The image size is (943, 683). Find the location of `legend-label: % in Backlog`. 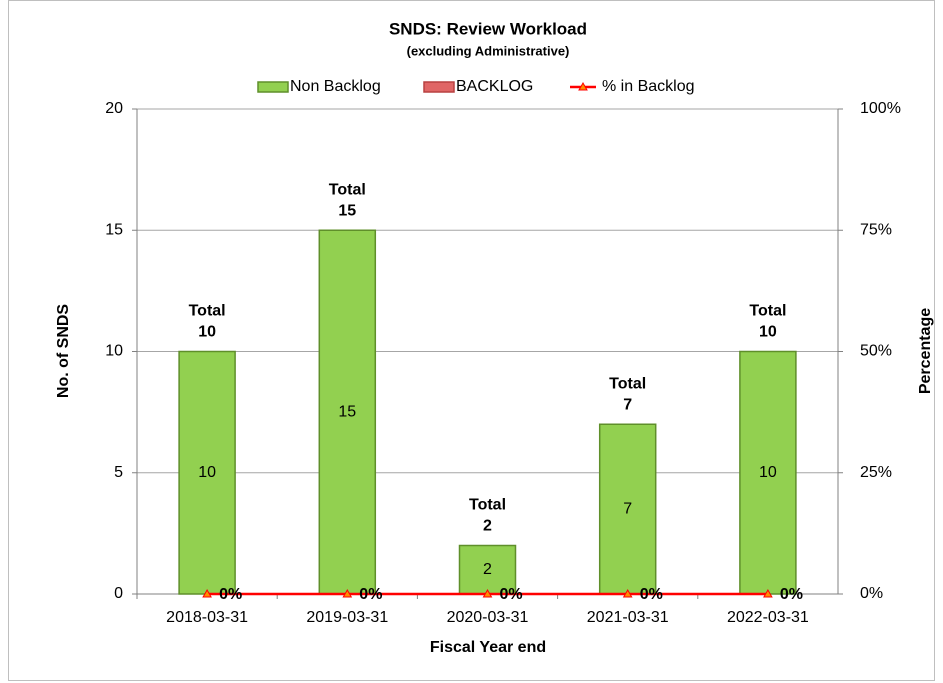

legend-label: % in Backlog is located at coordinates (648, 86).